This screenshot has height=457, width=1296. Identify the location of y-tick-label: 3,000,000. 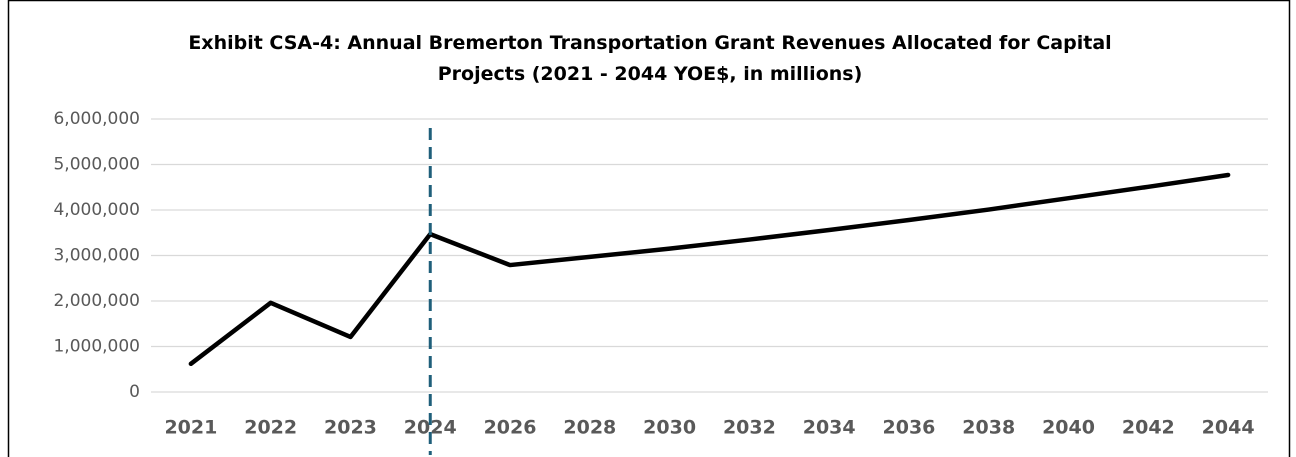
(96, 256).